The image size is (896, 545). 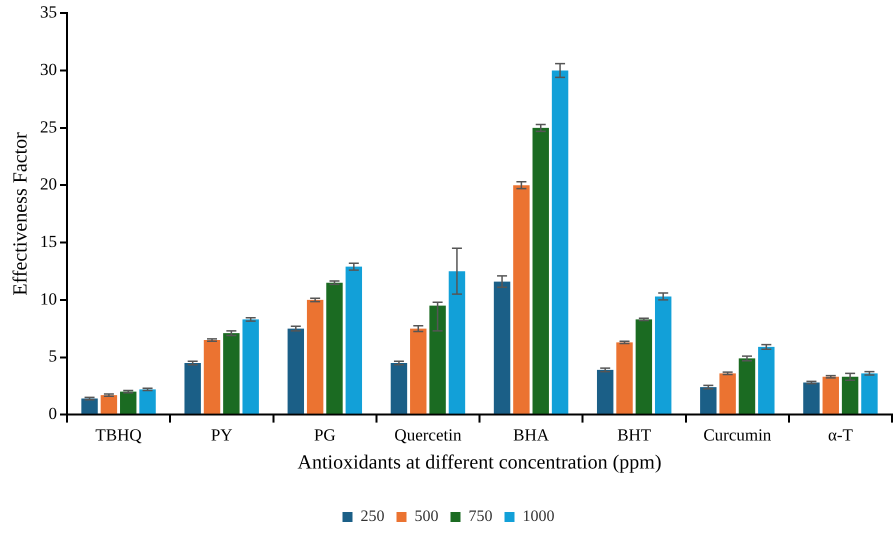 What do you see at coordinates (48, 126) in the screenshot?
I see `y-tick-label: 25` at bounding box center [48, 126].